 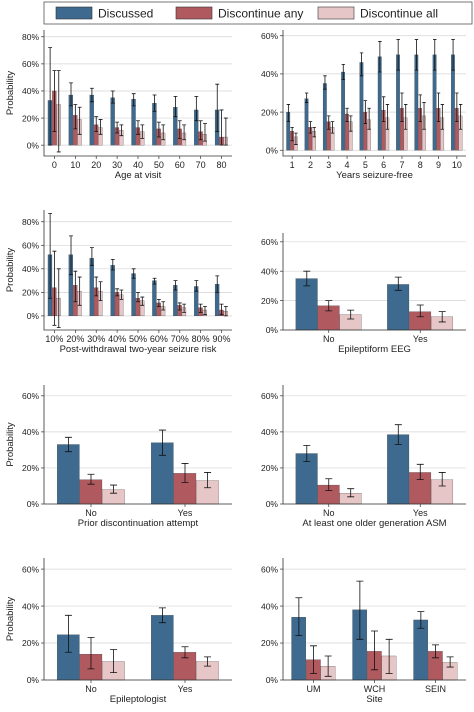 What do you see at coordinates (125, 14) in the screenshot?
I see `legend-label-0: Discussed` at bounding box center [125, 14].